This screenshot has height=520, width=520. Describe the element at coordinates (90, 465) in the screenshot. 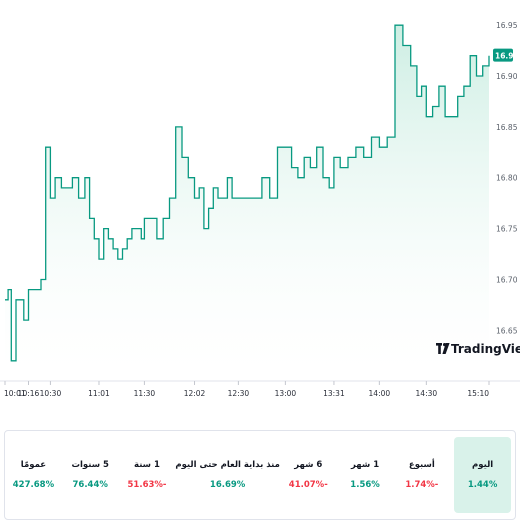

I see `performance-label: 5 سنوات` at that location.